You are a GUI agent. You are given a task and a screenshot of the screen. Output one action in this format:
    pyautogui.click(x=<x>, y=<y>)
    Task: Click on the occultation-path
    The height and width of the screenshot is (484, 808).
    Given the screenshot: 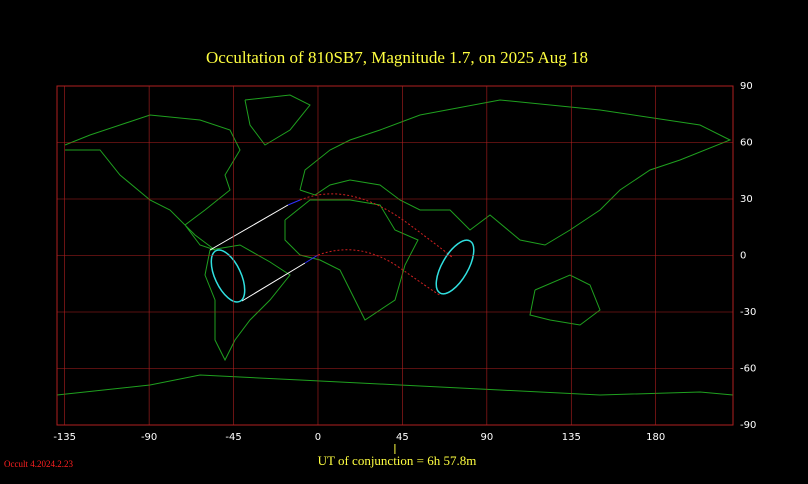 What is the action you would take?
    pyautogui.click(x=342, y=248)
    